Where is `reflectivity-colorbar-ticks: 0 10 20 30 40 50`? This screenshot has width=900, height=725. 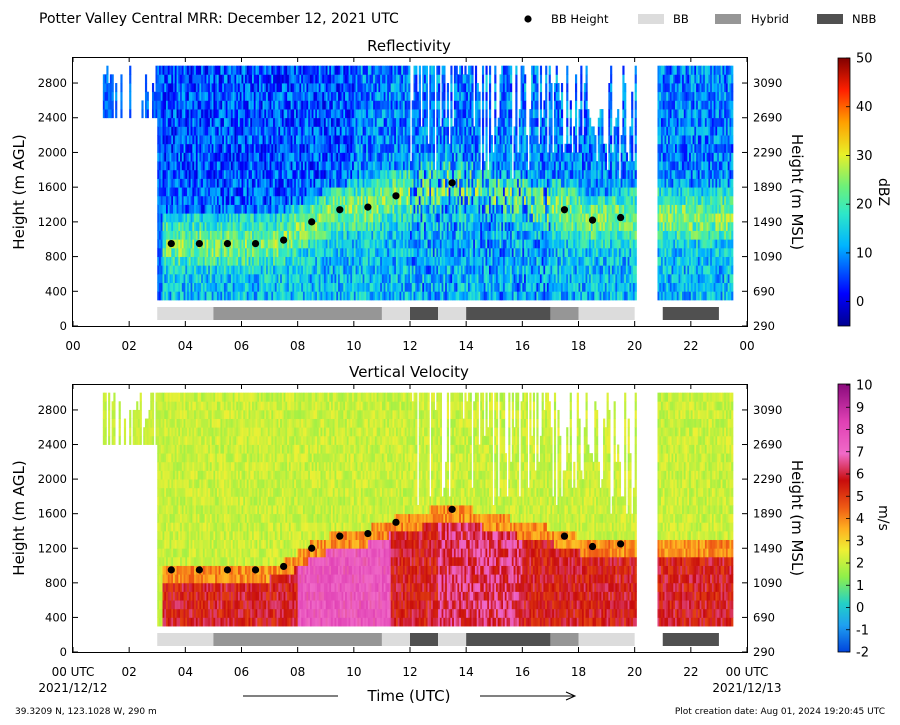 reflectivity-colorbar-ticks: 0 10 20 30 40 50 is located at coordinates (859, 181).